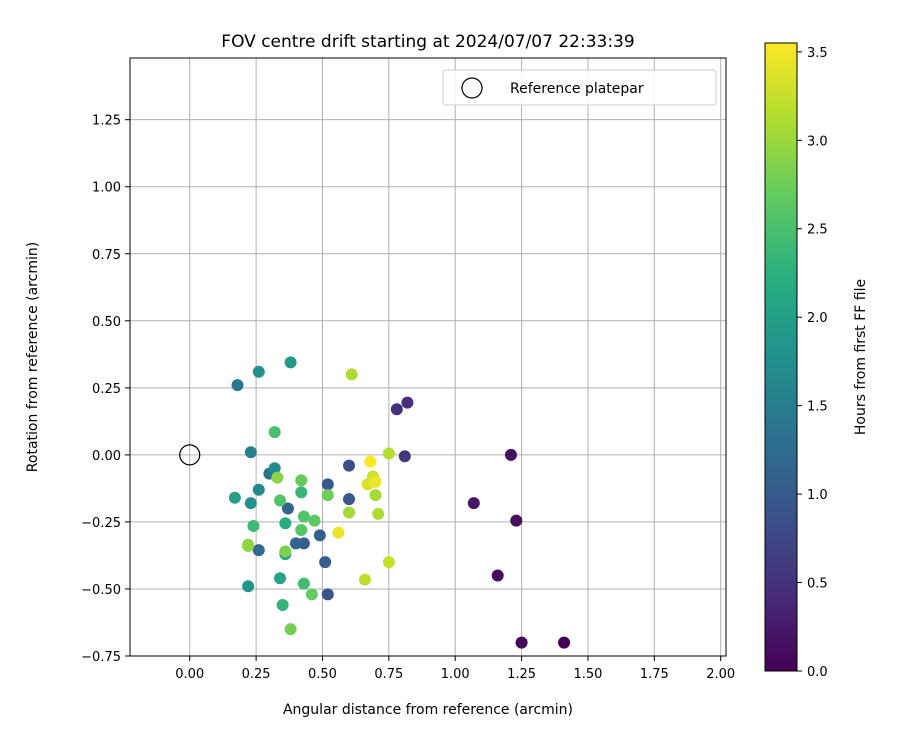 The image size is (900, 750). Describe the element at coordinates (399, 502) in the screenshot. I see `data-points` at that location.